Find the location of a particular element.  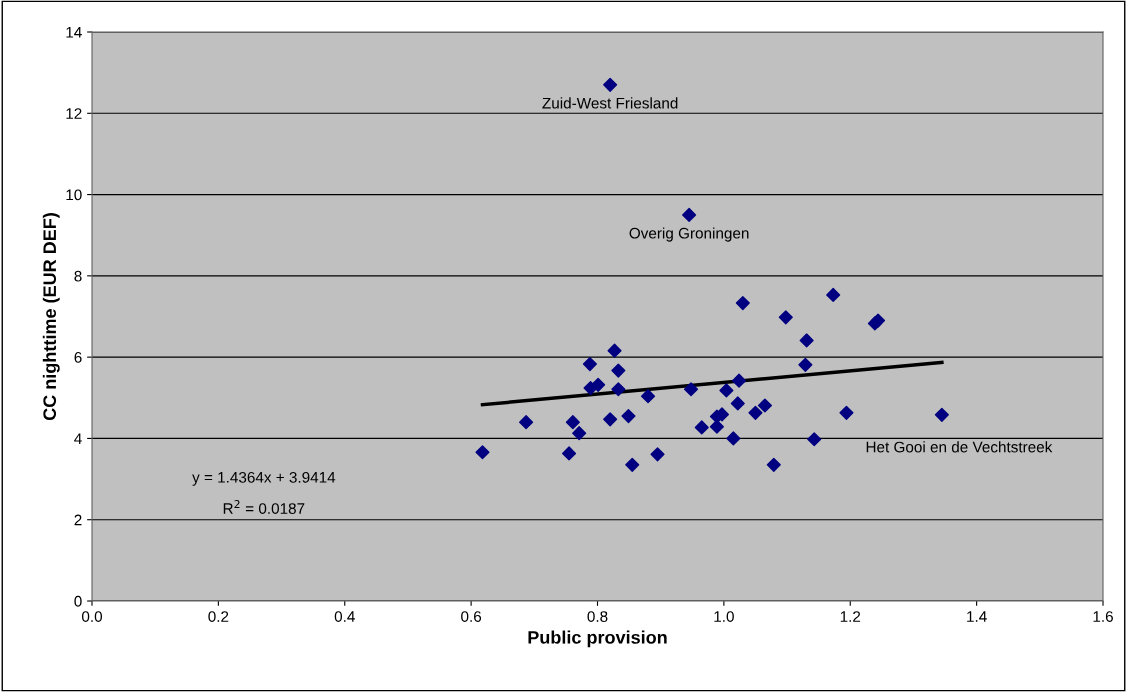

x-tick-label: 1.4 is located at coordinates (977, 616).